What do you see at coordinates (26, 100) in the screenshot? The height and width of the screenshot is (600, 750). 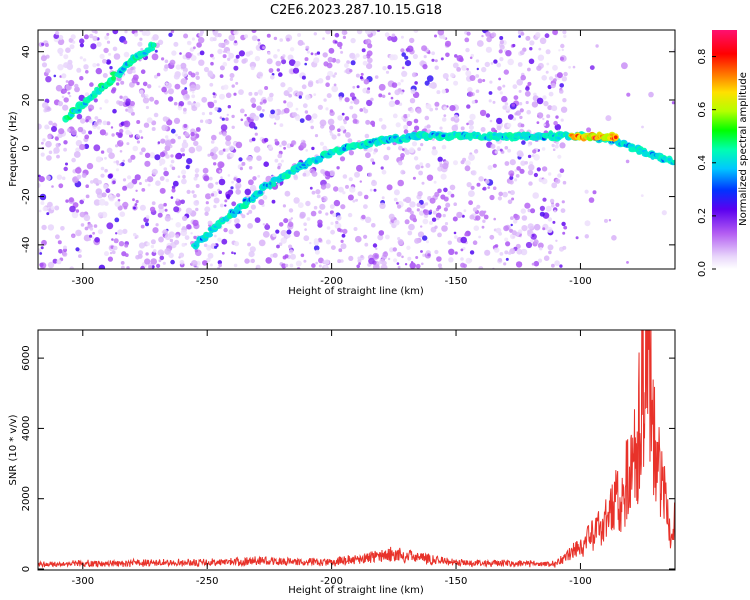 I see `spectrogram-y-tick-label: 20` at bounding box center [26, 100].